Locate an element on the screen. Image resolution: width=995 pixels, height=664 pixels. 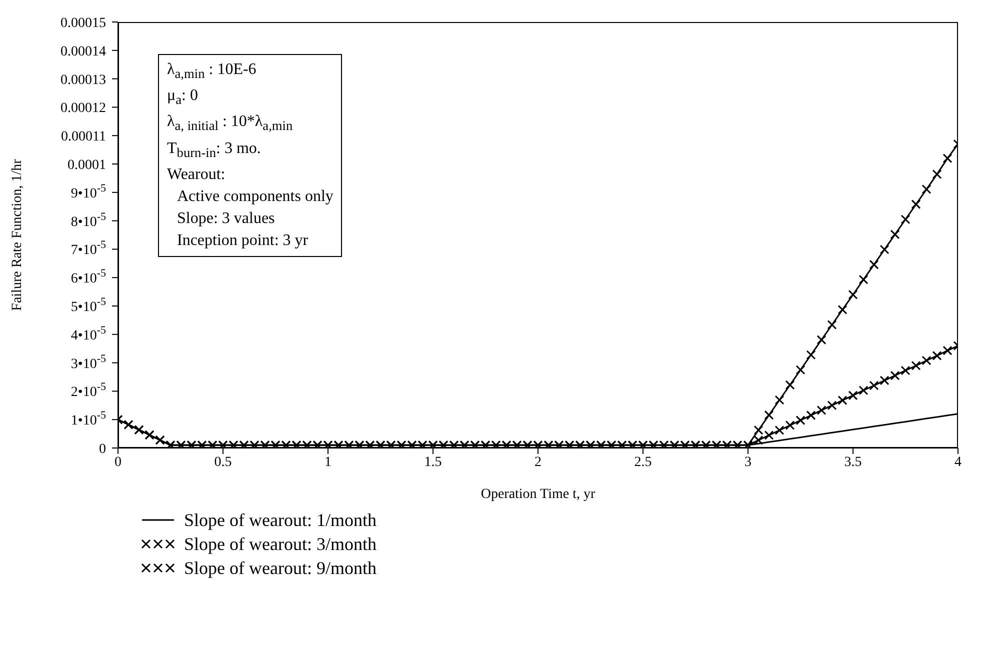
y-tick-label: 2•10$^{-5}$ is located at coordinates (88, 390).